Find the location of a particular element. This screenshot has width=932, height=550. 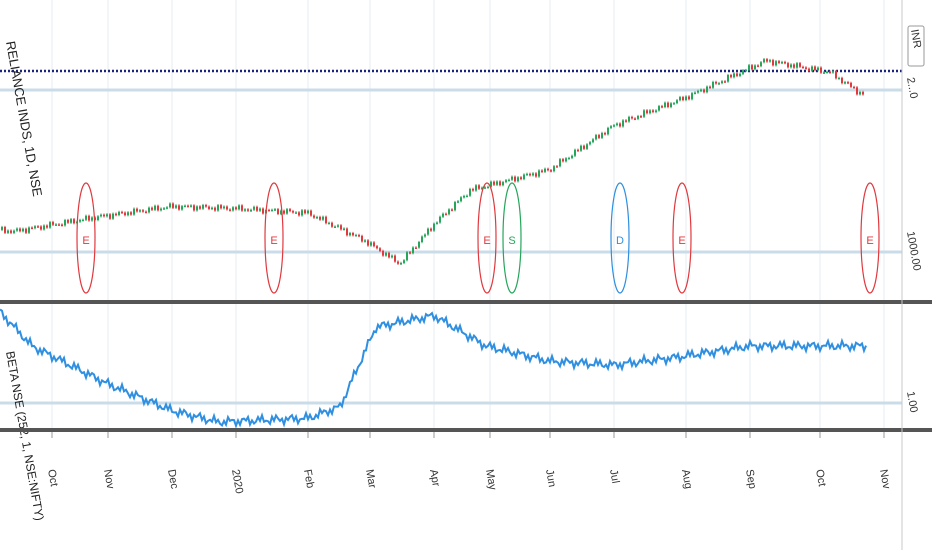

beta-tick-label: 1.00 is located at coordinates (912, 401).